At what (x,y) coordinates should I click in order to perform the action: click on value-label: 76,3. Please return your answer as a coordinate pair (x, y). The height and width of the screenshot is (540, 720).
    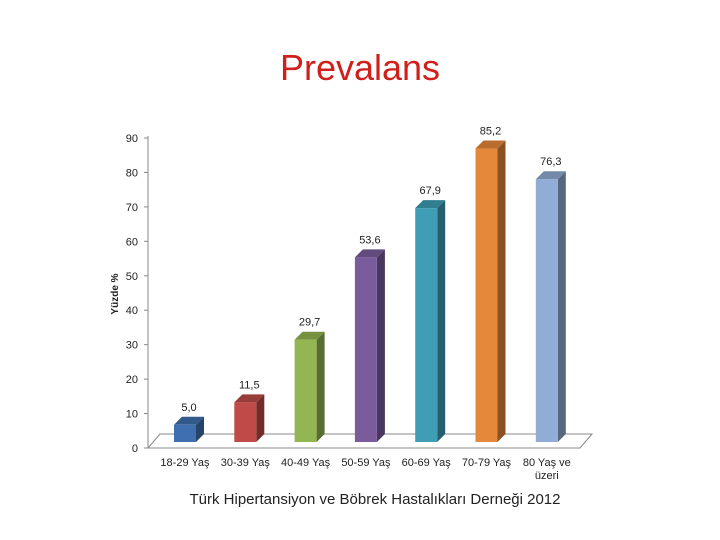
    Looking at the image, I should click on (550, 162).